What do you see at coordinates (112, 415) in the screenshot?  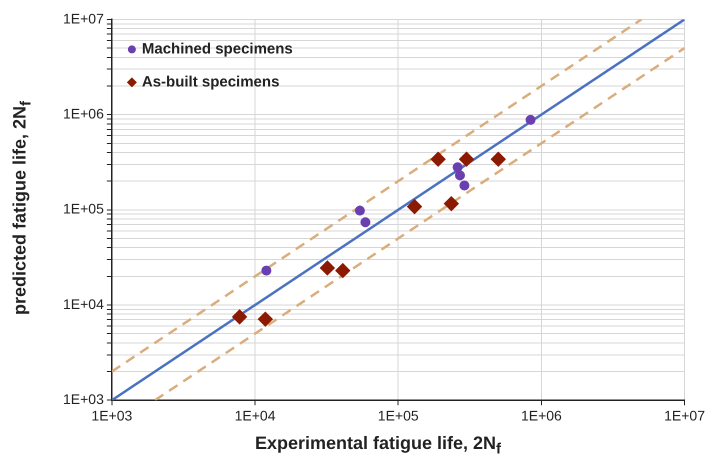 I see `x-tick-label: 1E+03` at bounding box center [112, 415].